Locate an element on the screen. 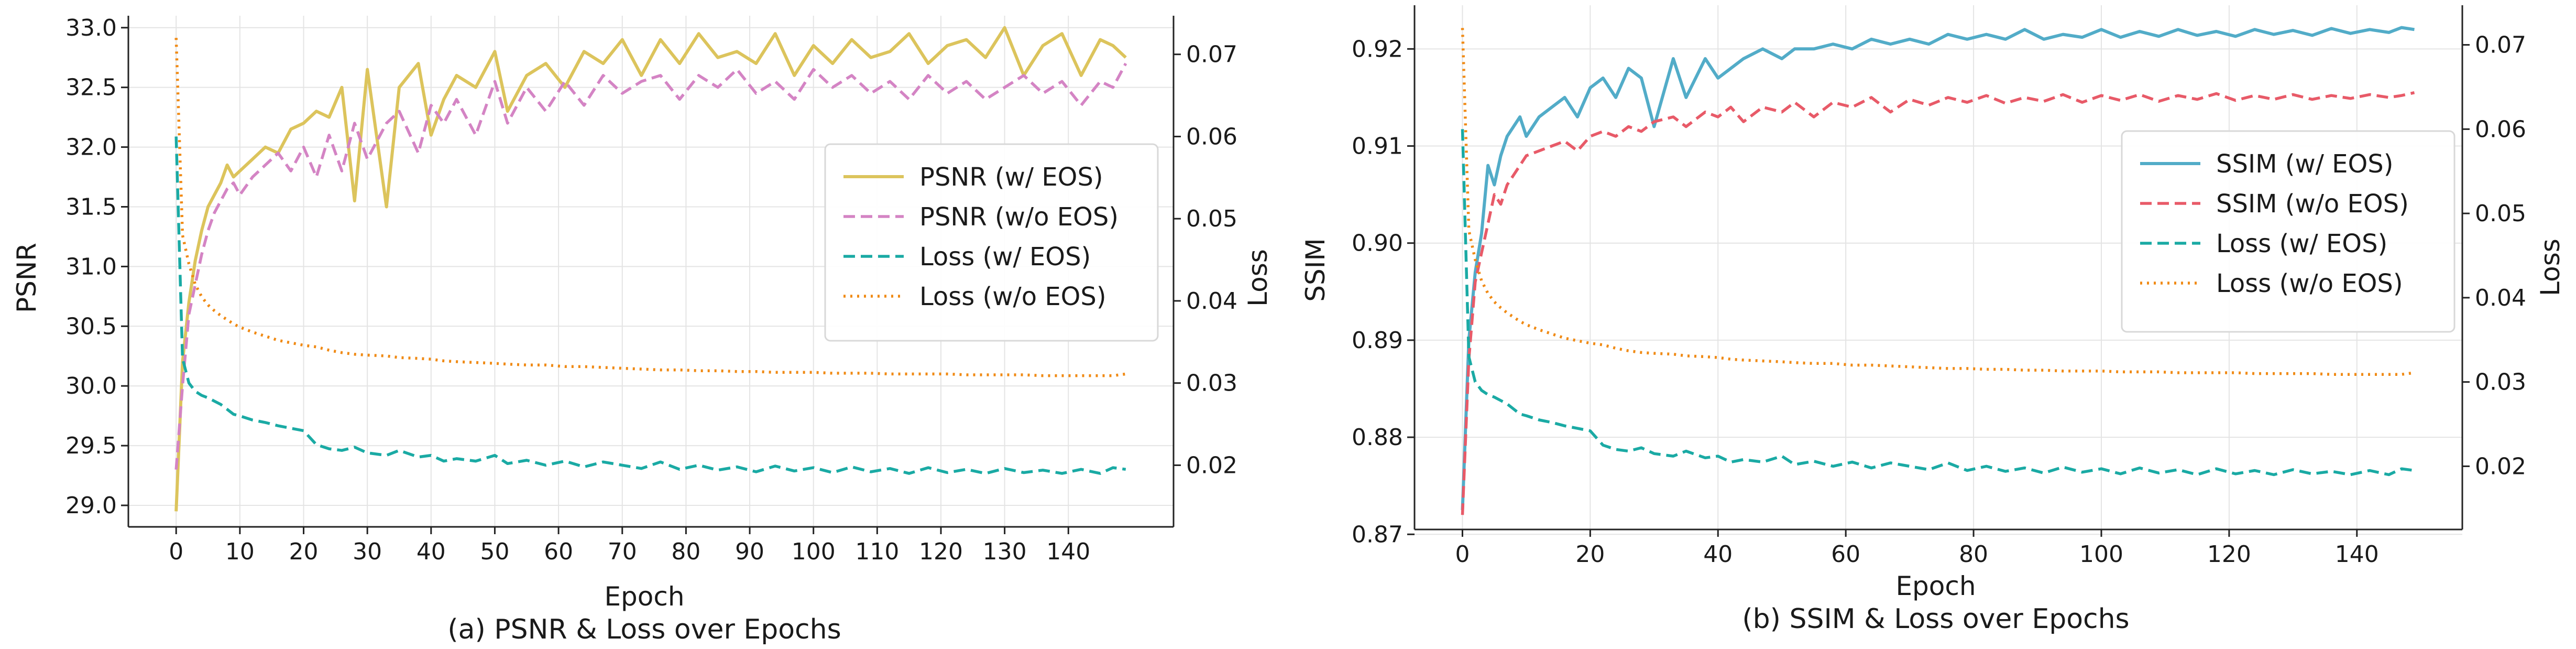 This screenshot has width=2576, height=649. ssim-legend-label-0: SSIM (w/ EOS) is located at coordinates (2304, 164).